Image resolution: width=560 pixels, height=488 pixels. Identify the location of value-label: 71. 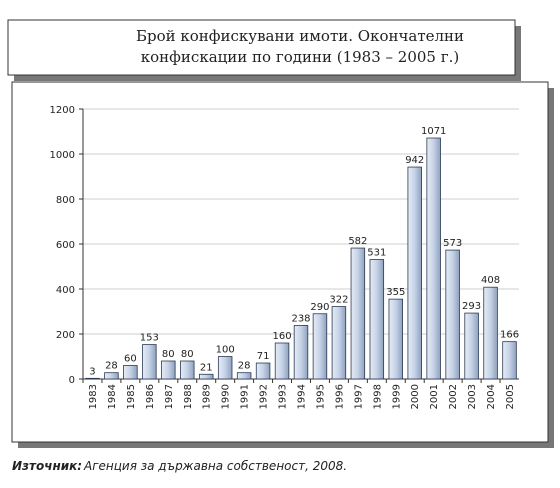
(263, 356).